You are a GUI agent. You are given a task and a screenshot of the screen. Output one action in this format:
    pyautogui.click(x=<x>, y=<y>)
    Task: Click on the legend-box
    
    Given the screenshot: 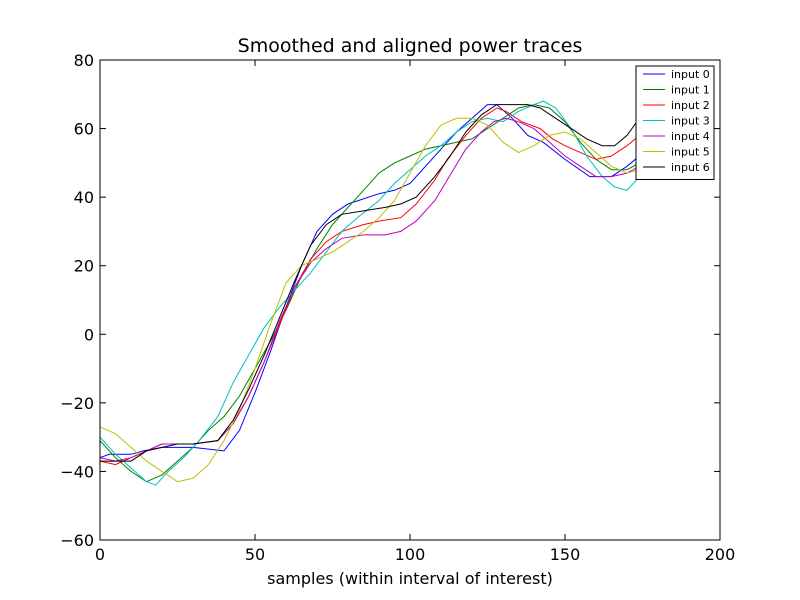 What is the action you would take?
    pyautogui.click(x=675, y=122)
    